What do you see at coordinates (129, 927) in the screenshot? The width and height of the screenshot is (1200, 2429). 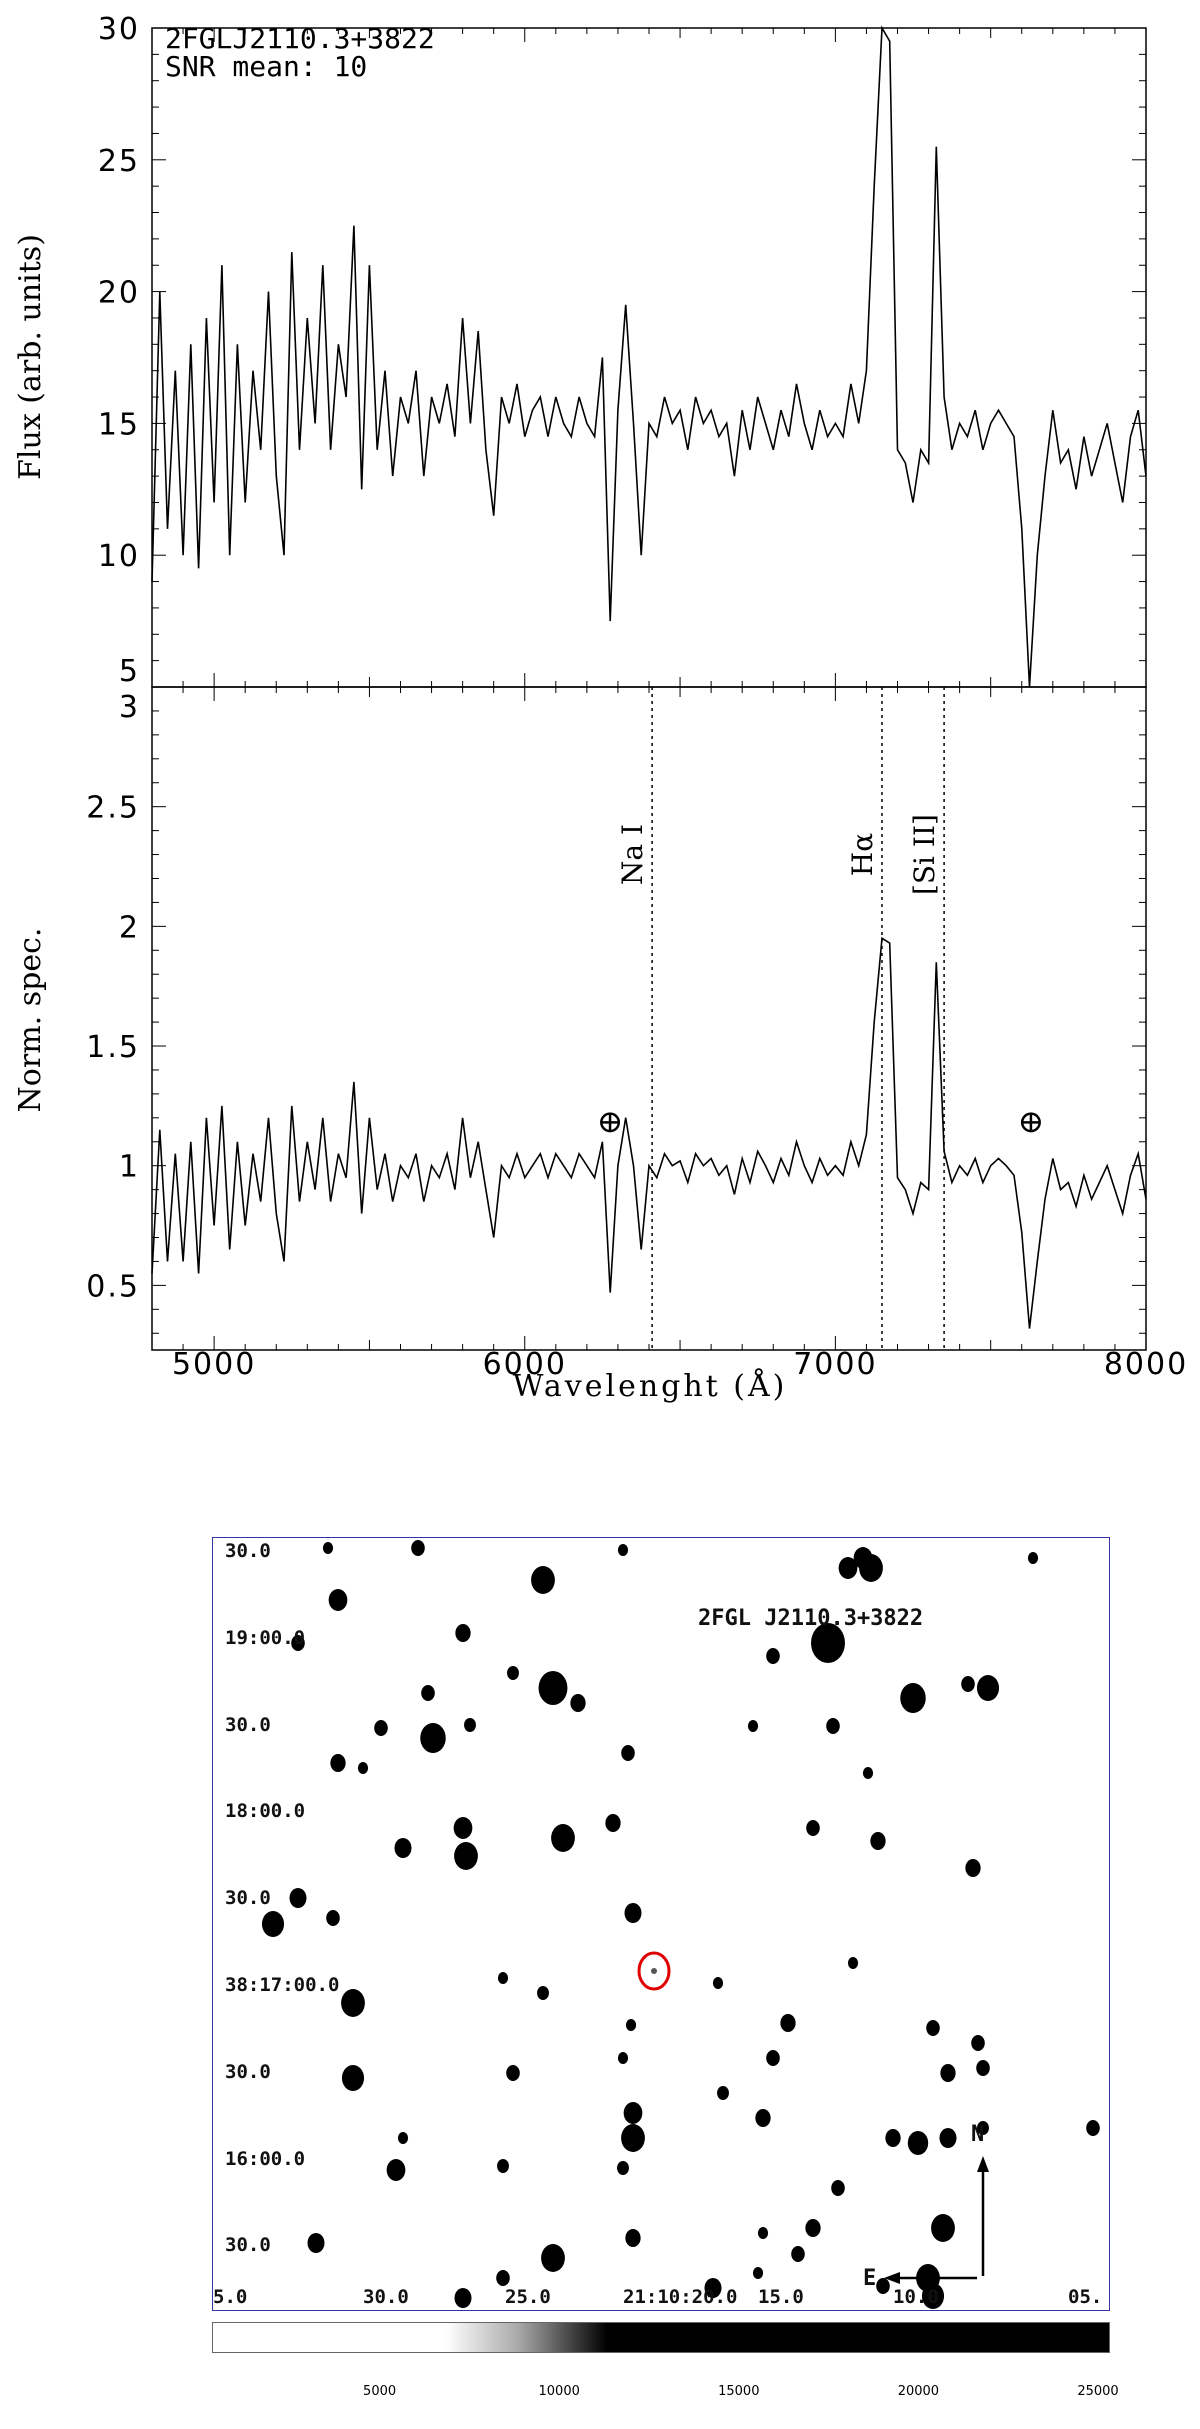 I see `y-tick-label: 2` at bounding box center [129, 927].